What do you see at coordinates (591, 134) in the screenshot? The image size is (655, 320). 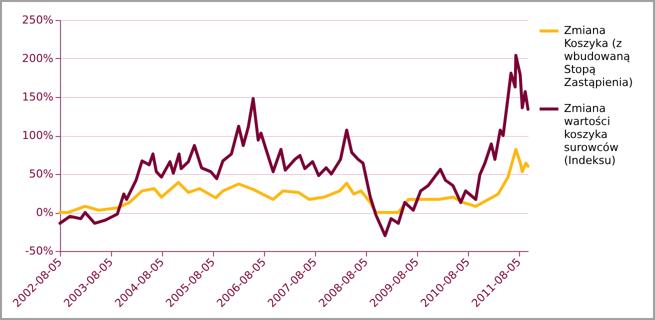 I see `legend-label: Zmiana wartości koszyka surowców (Indeksu)` at bounding box center [591, 134].